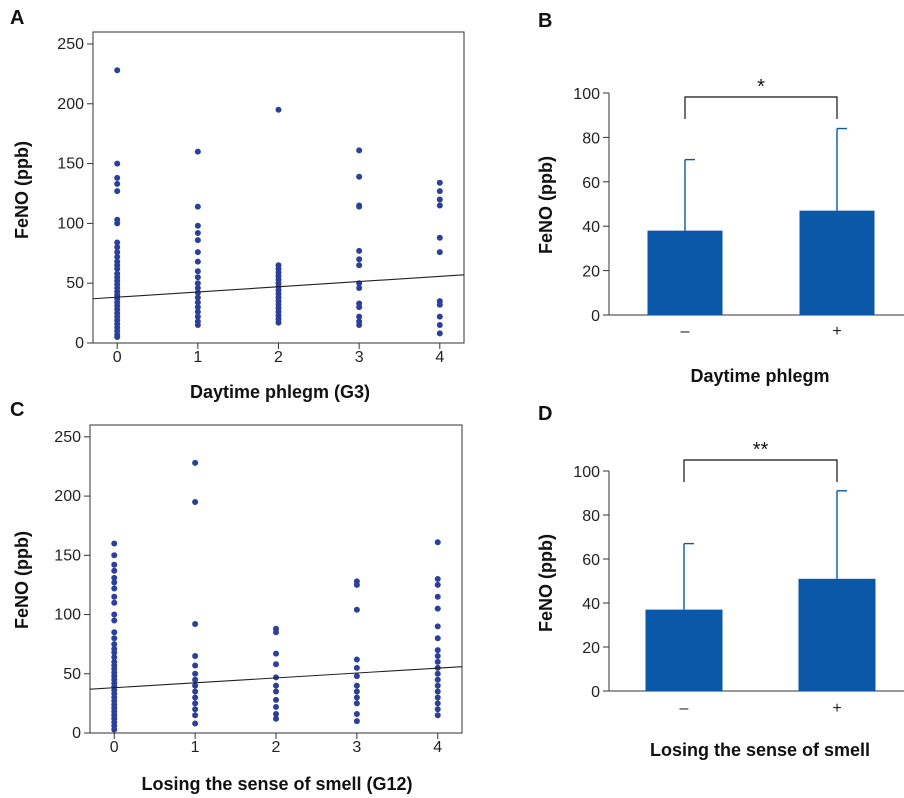 The height and width of the screenshot is (798, 904). Describe the element at coordinates (72, 674) in the screenshot. I see `y-tick-label: 50` at that location.